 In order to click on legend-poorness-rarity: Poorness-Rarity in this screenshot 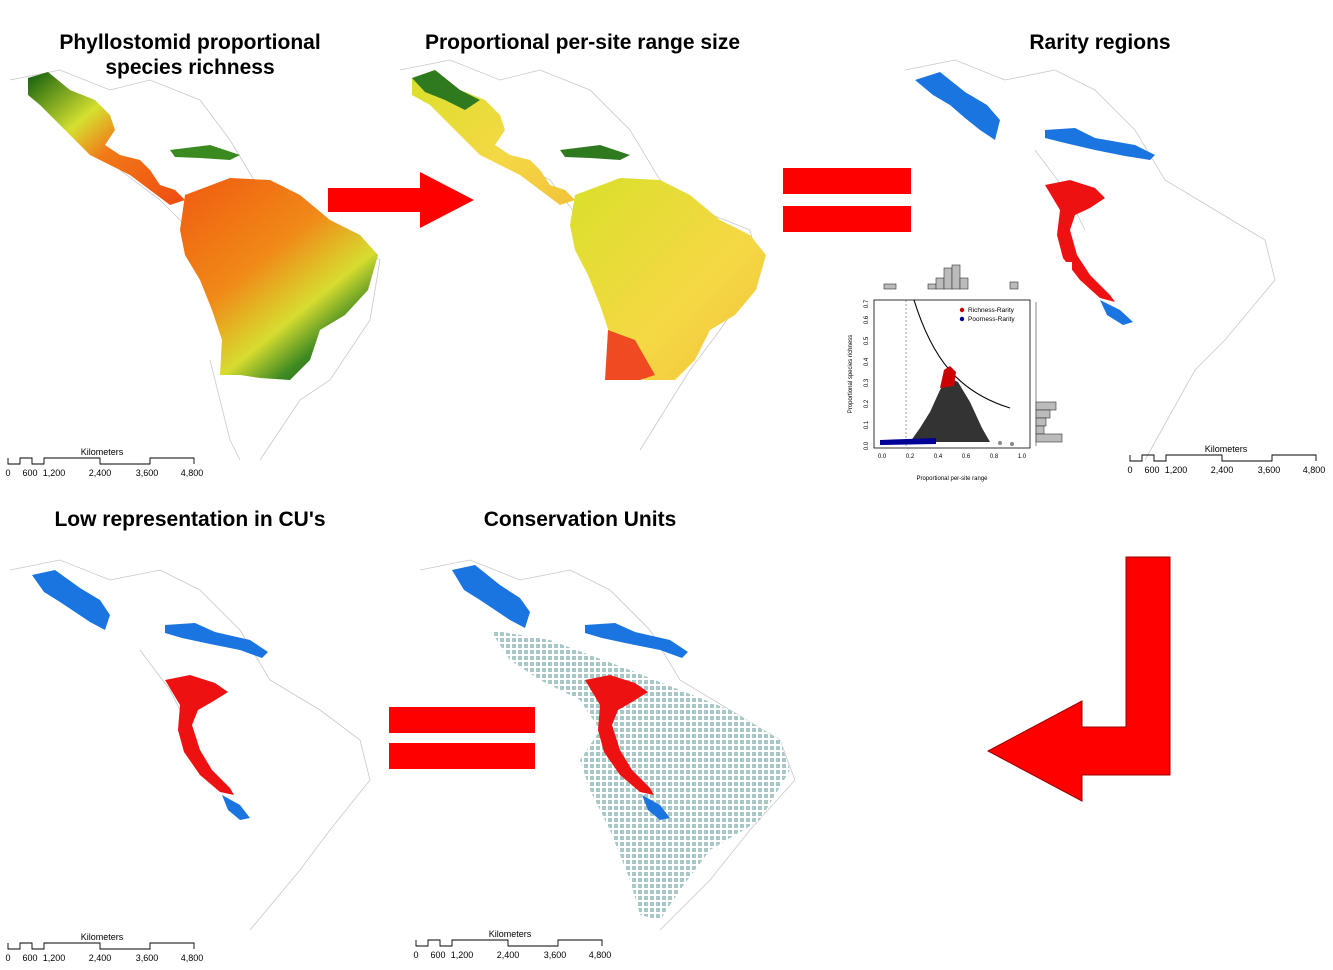, I will do `click(991, 319)`.